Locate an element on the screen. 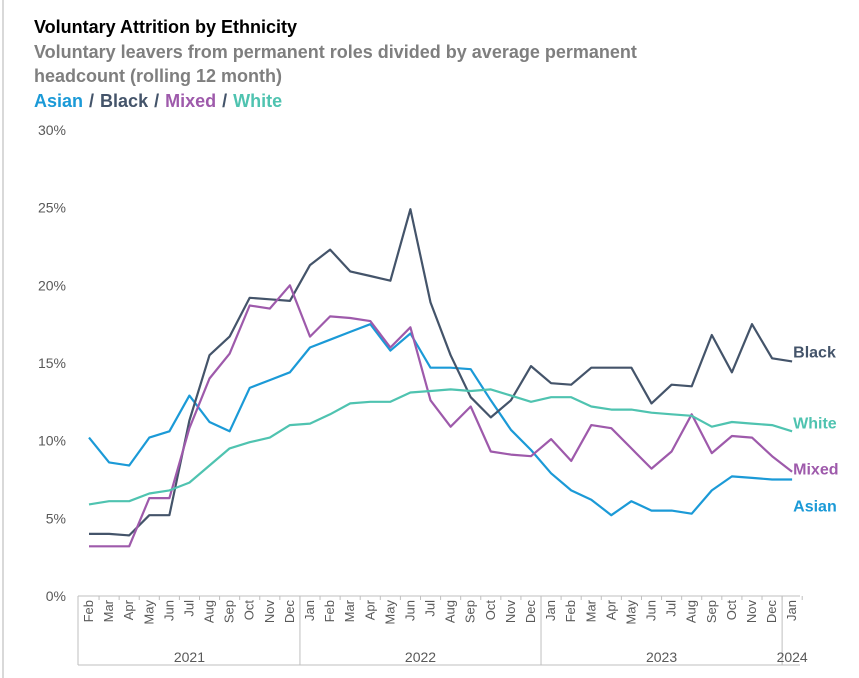 The width and height of the screenshot is (859, 678). y-tick-label: 10% is located at coordinates (52, 441).